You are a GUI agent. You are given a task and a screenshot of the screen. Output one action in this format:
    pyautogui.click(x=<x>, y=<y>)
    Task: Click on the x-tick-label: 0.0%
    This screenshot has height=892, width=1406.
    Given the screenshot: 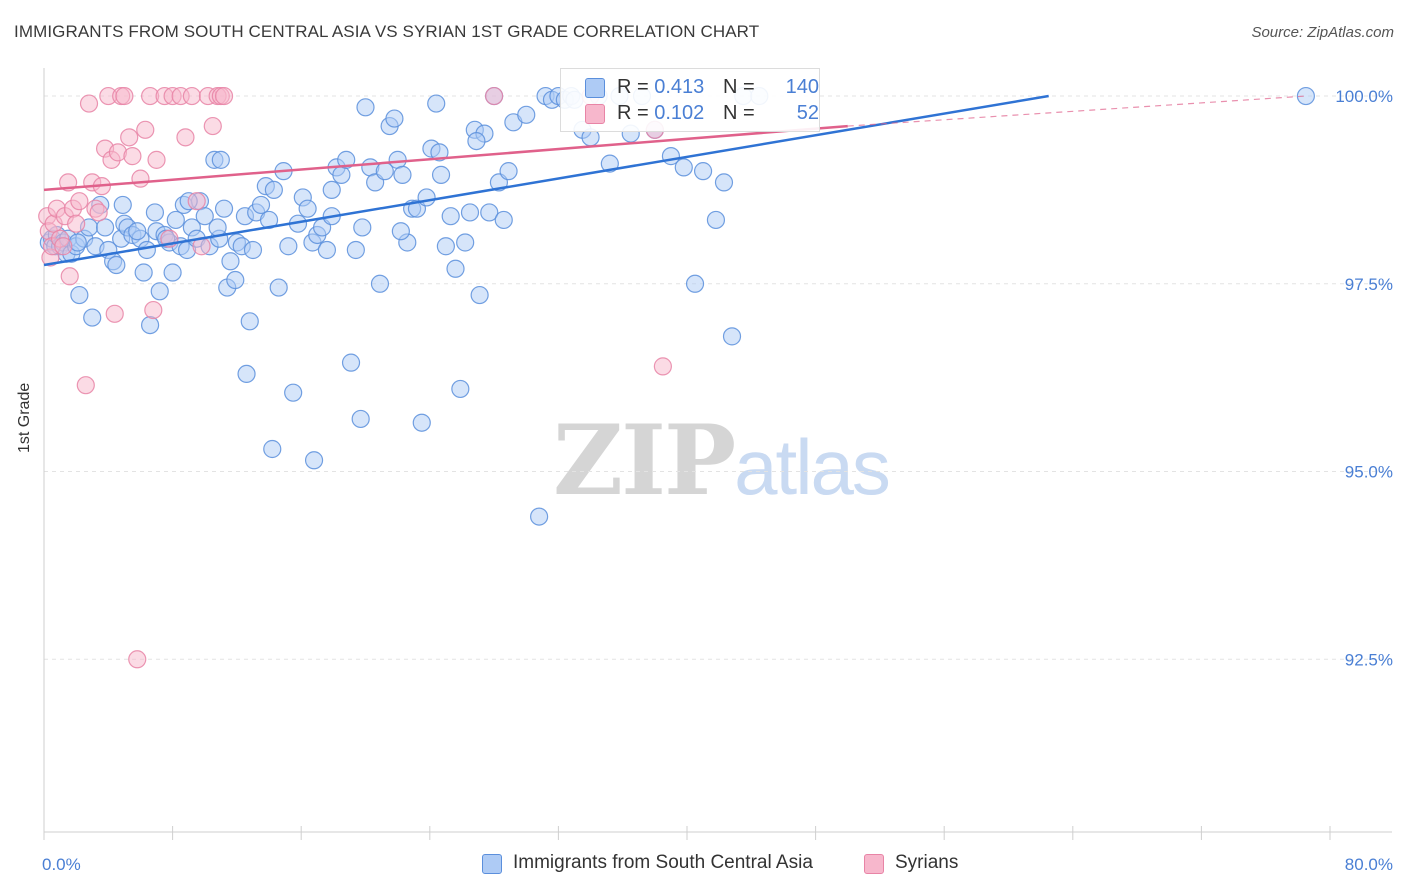 What is the action you would take?
    pyautogui.click(x=61, y=864)
    